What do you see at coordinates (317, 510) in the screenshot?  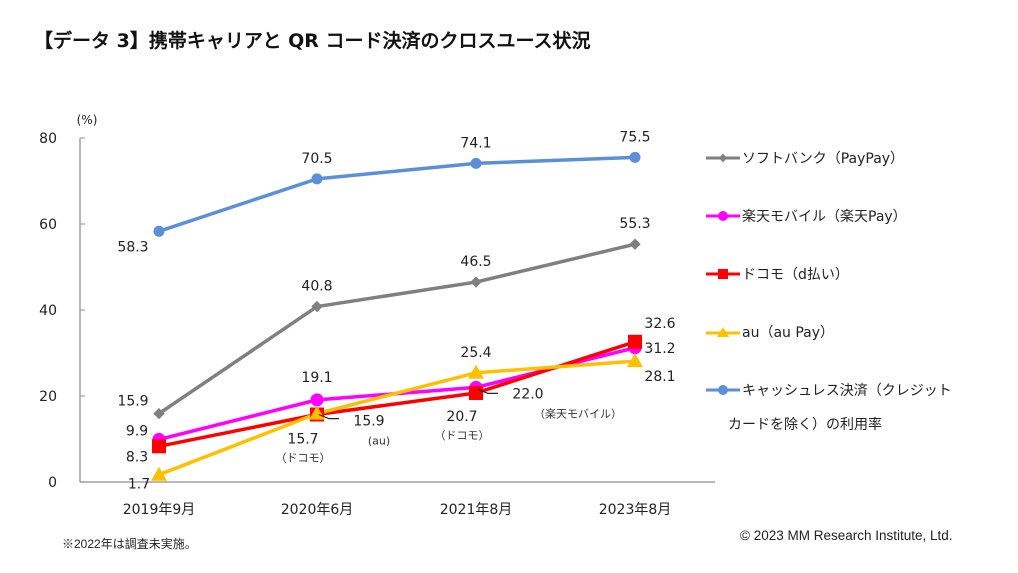 I see `x-tick-label: 2020年6月` at bounding box center [317, 510].